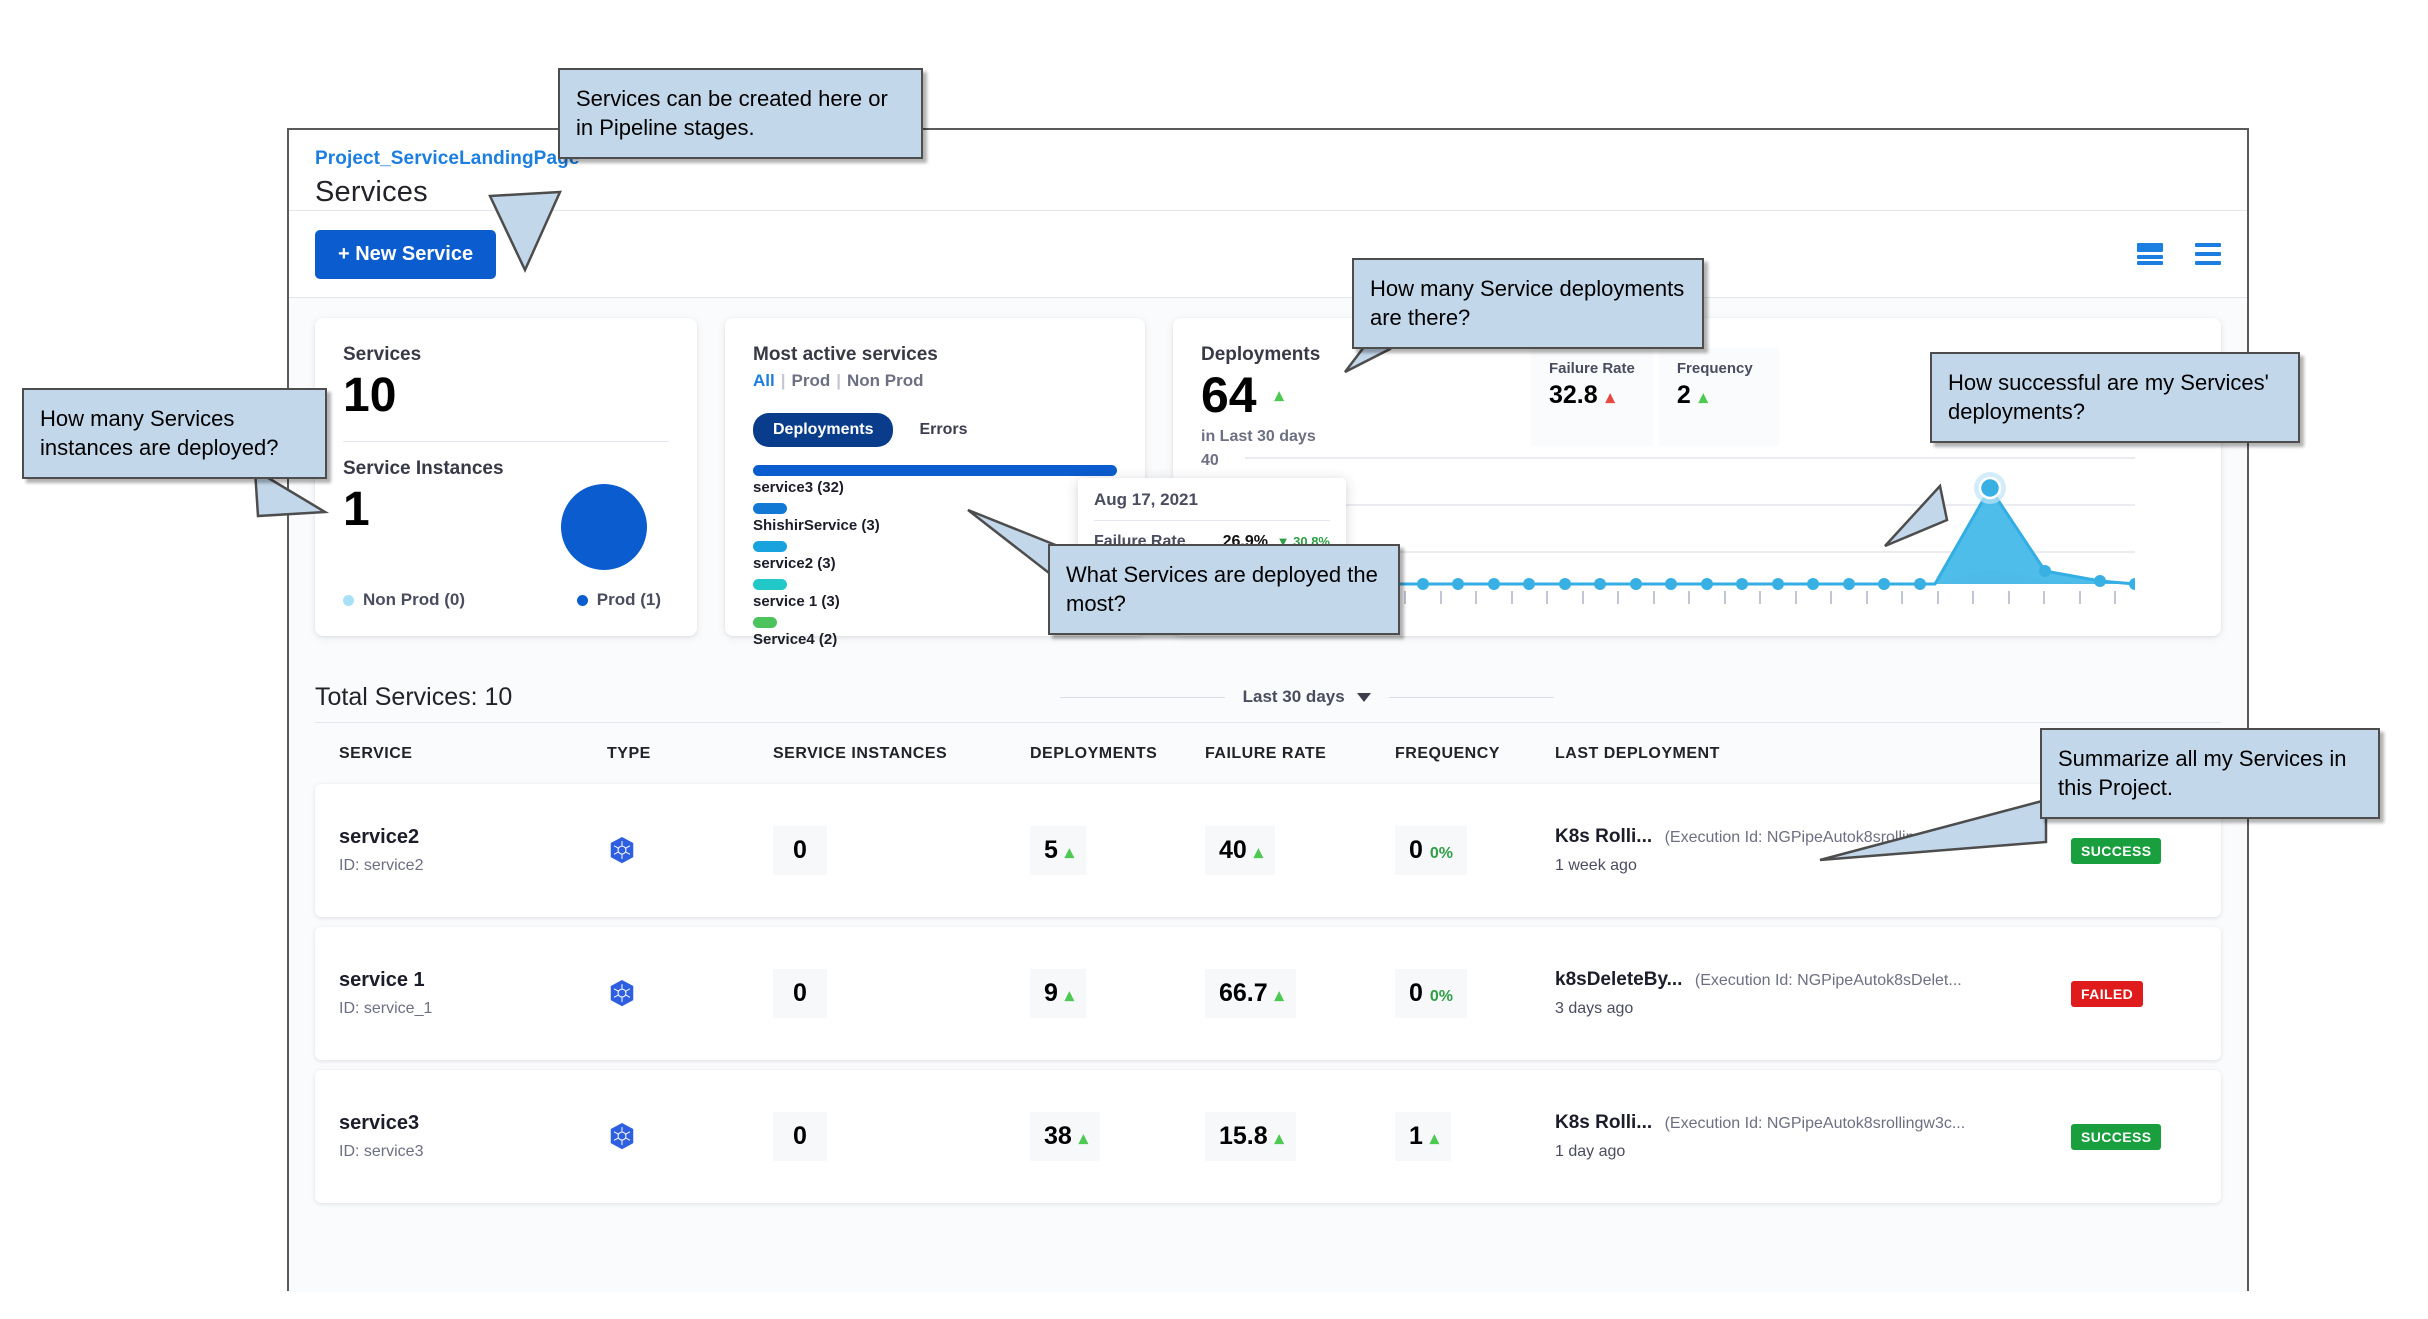  What do you see at coordinates (1268, 210) in the screenshot?
I see `header-divider` at bounding box center [1268, 210].